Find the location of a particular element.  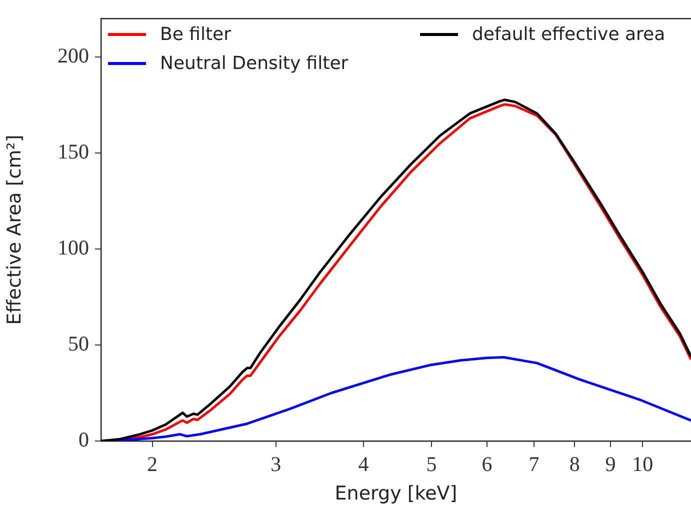

y-tick-label: 0 is located at coordinates (83, 440).